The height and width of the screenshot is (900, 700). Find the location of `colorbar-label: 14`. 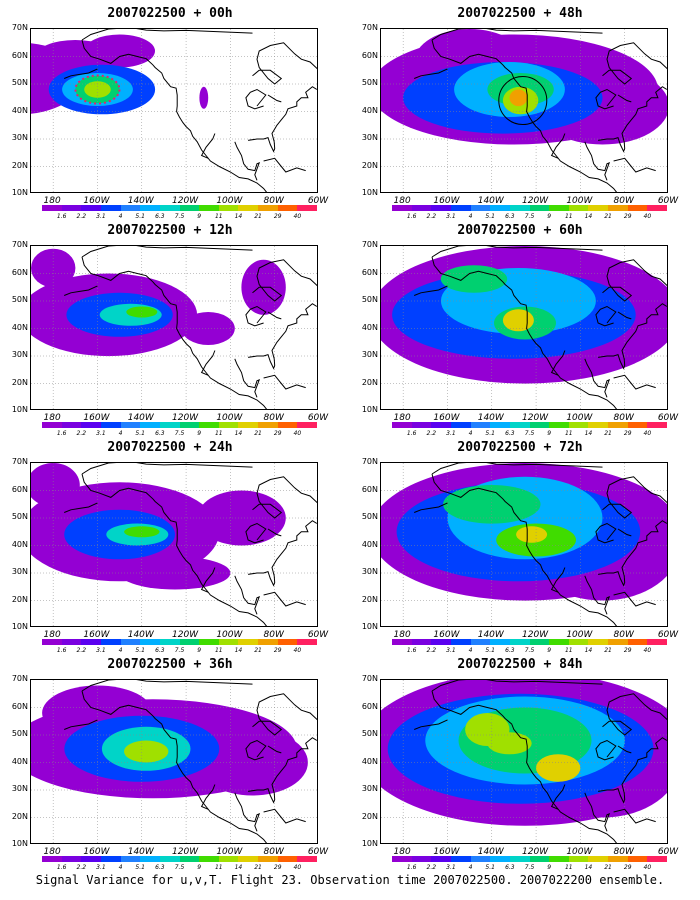

colorbar-label: 14 is located at coordinates (238, 216).